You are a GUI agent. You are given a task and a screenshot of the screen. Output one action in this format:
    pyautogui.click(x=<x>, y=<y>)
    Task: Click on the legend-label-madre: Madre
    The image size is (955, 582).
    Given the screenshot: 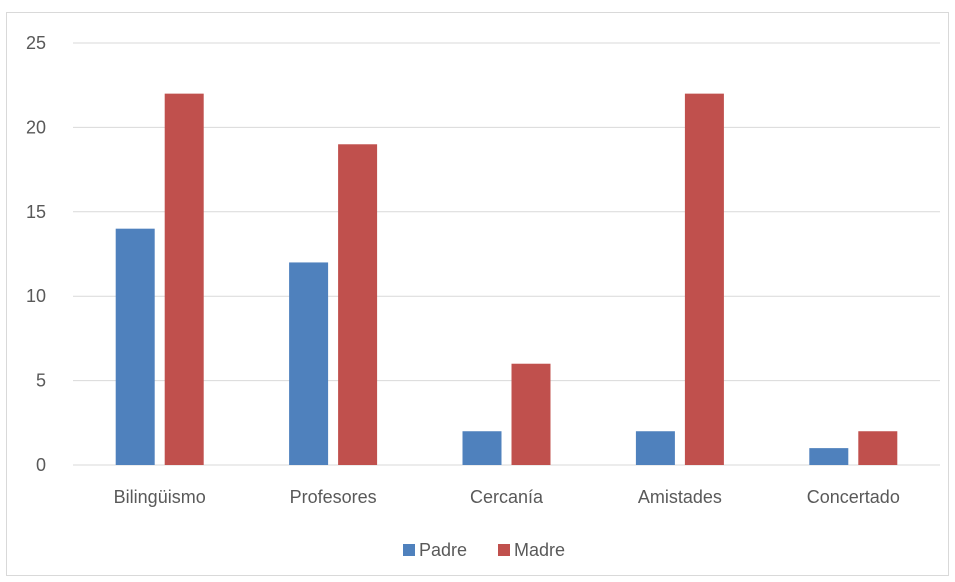 What is the action you would take?
    pyautogui.click(x=539, y=550)
    